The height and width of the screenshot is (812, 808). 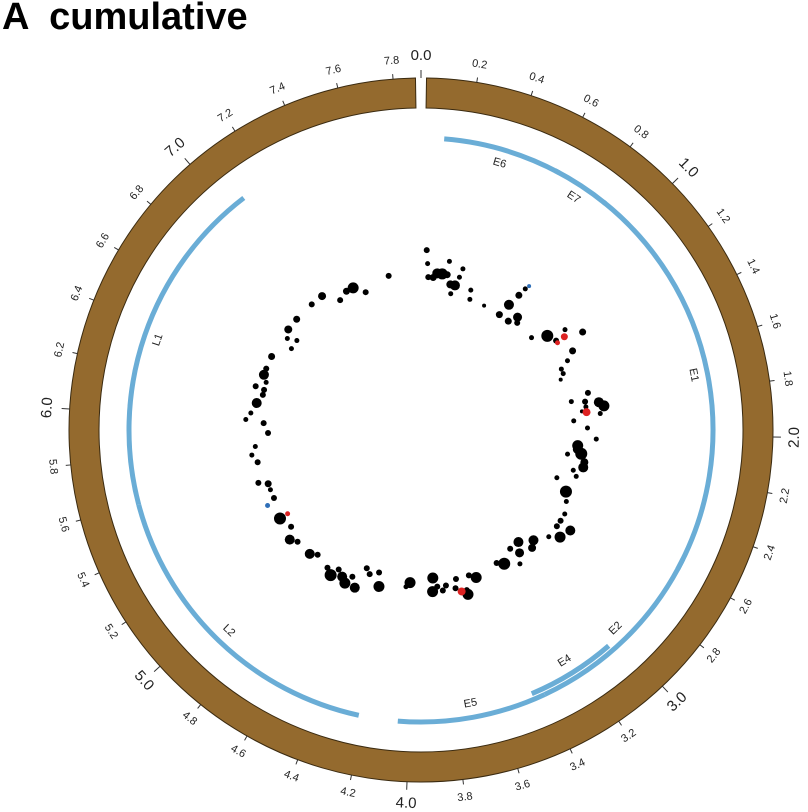 I want to click on minor-tick-label: 0.6, so click(x=590, y=101).